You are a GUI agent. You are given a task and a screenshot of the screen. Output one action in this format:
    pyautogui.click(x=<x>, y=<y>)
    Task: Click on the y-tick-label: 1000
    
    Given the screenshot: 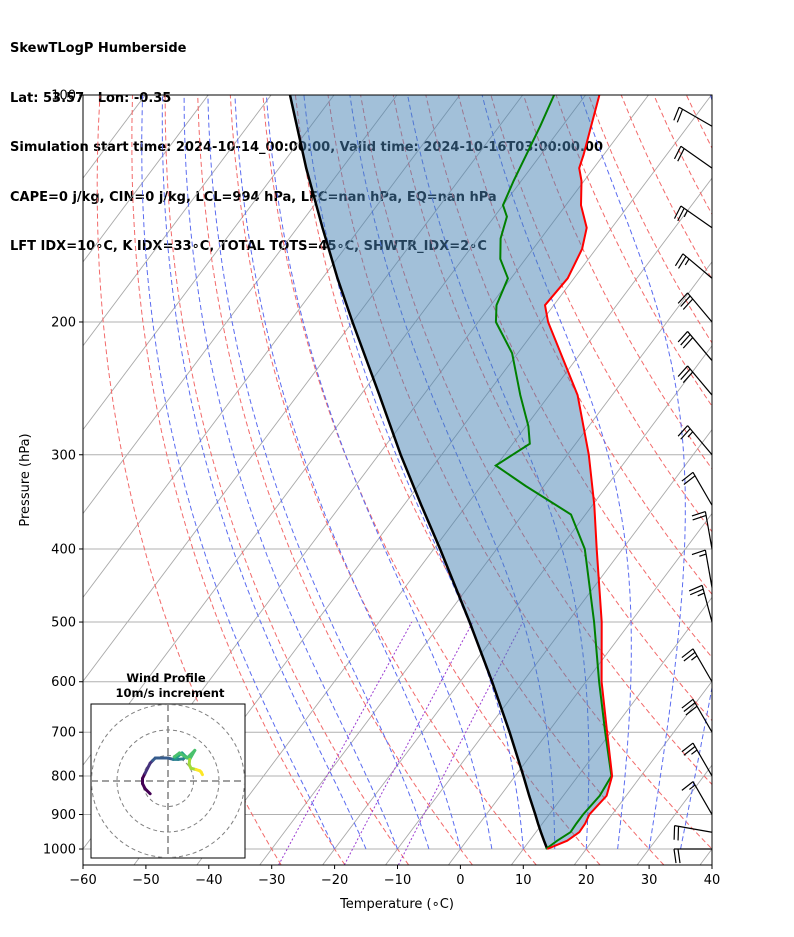 What is the action you would take?
    pyautogui.click(x=59, y=850)
    